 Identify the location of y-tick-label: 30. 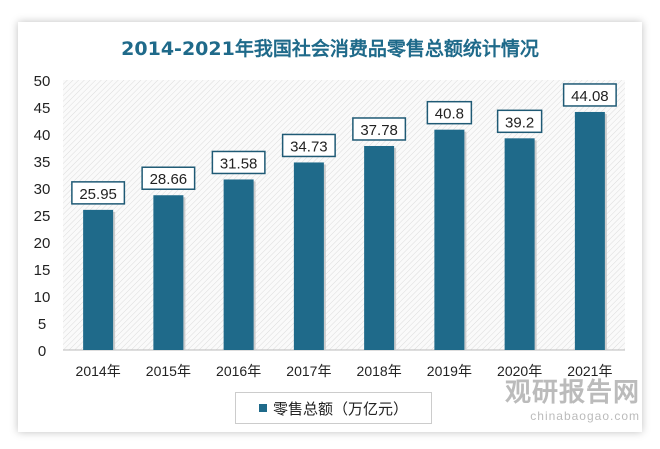
(42, 189).